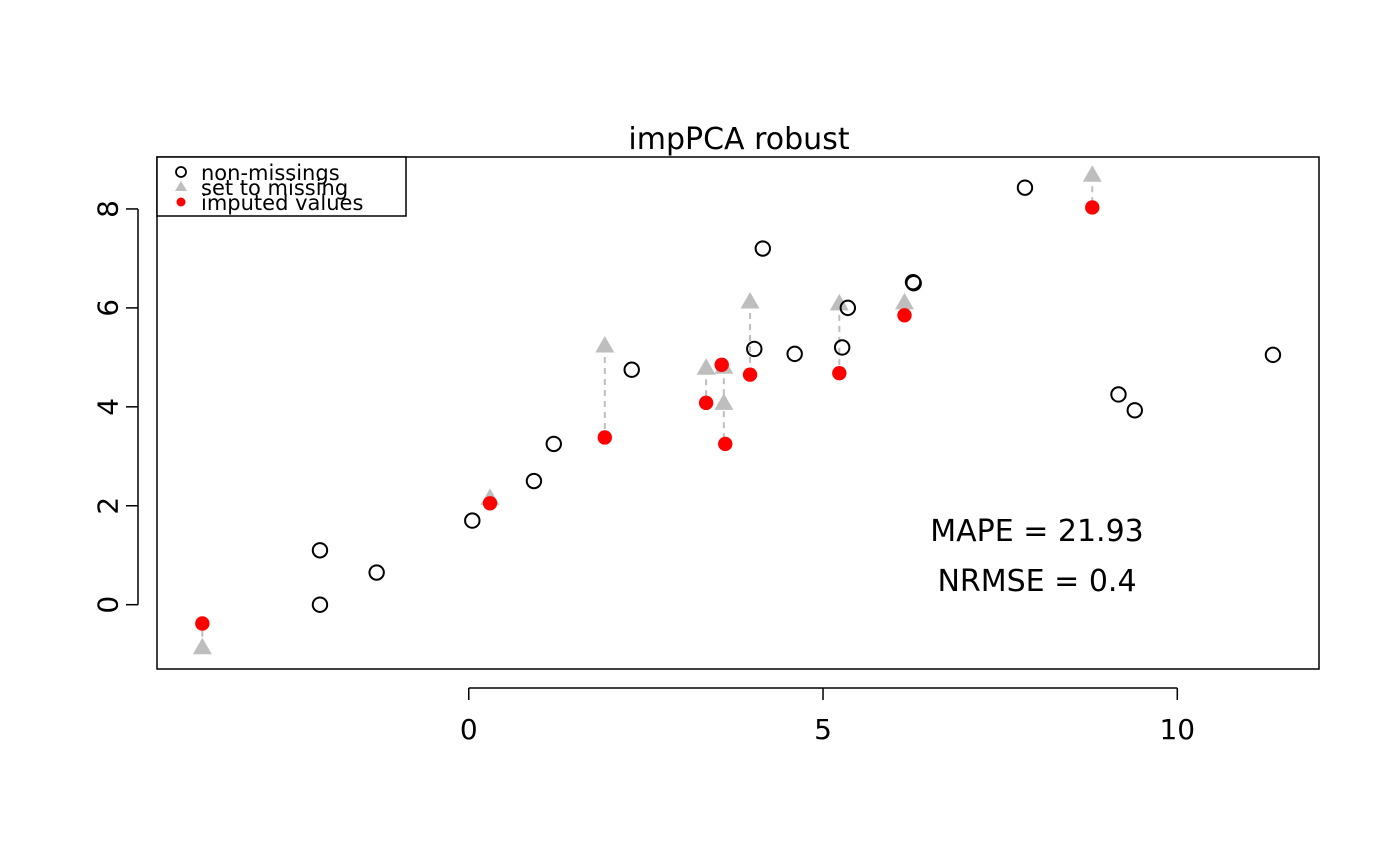 This screenshot has width=1400, height=866. Describe the element at coordinates (469, 729) in the screenshot. I see `x-tick-label: 0` at that location.